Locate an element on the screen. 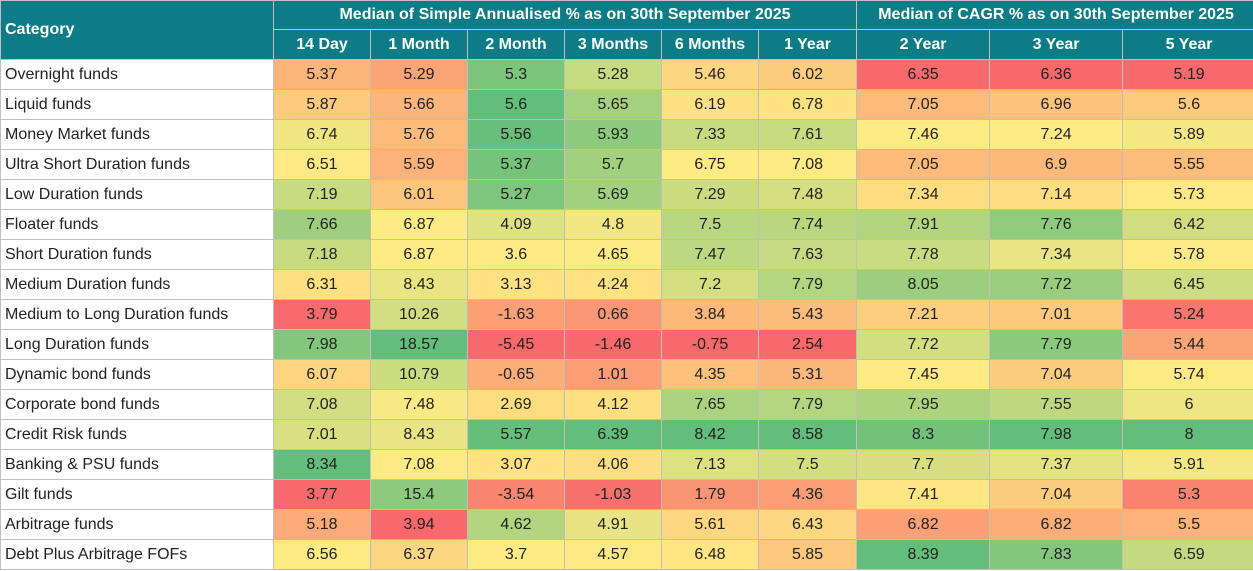 The height and width of the screenshot is (571, 1253). value-cell: 3.77 is located at coordinates (322, 494).